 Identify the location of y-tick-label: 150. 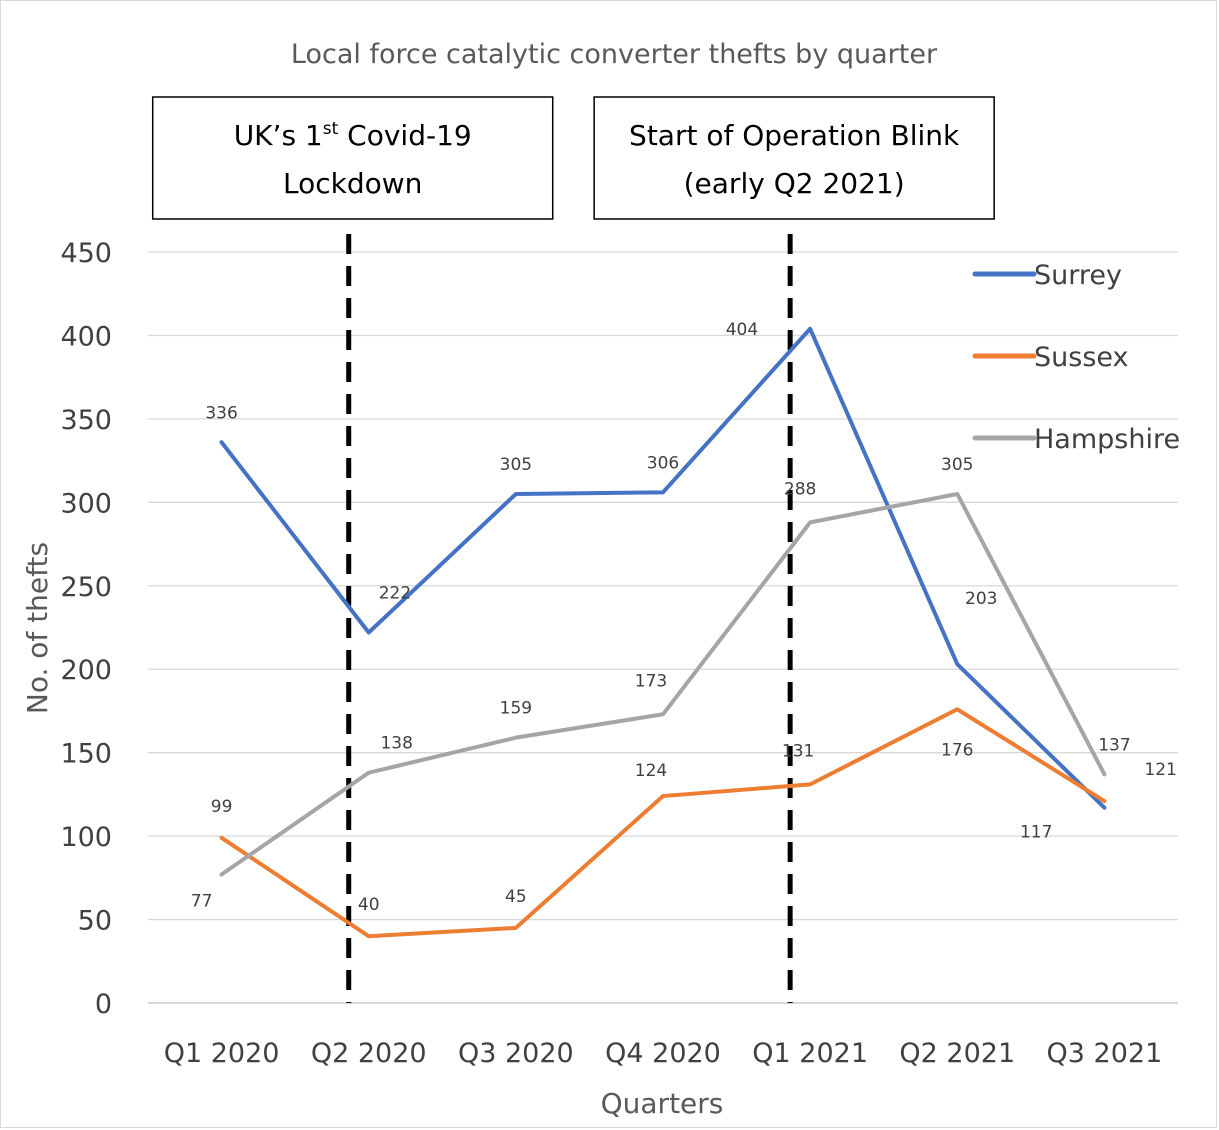
(86, 754).